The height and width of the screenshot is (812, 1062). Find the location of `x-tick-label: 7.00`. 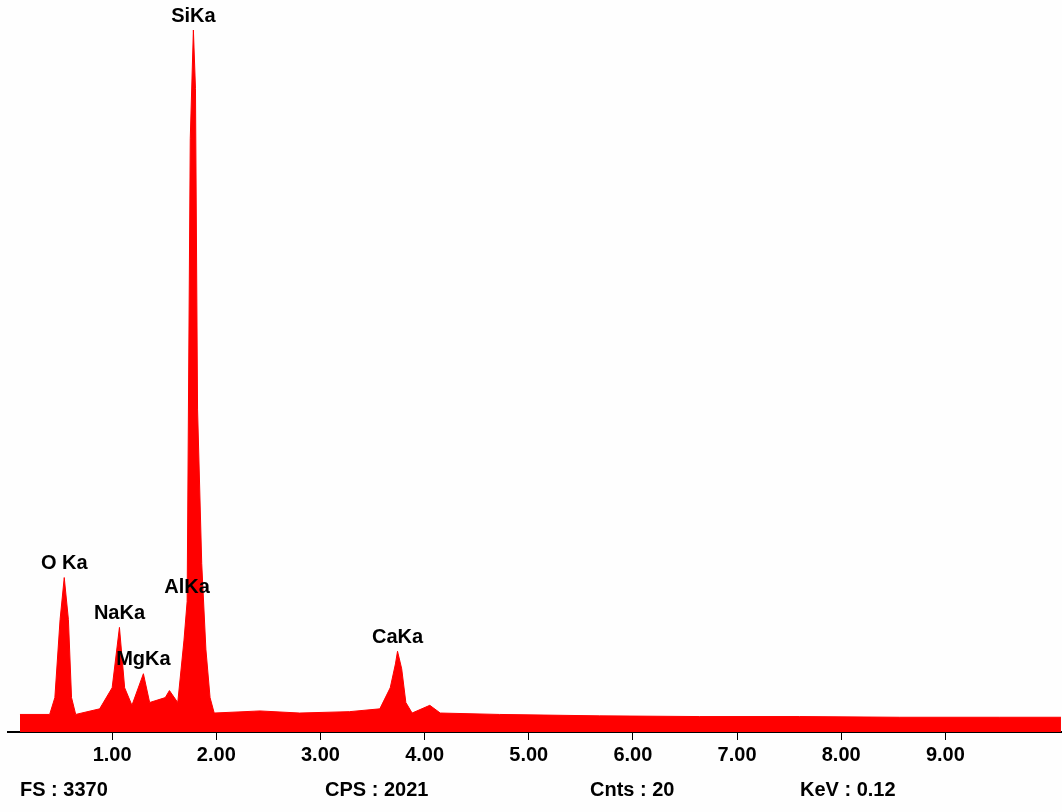

x-tick-label: 7.00 is located at coordinates (737, 753).